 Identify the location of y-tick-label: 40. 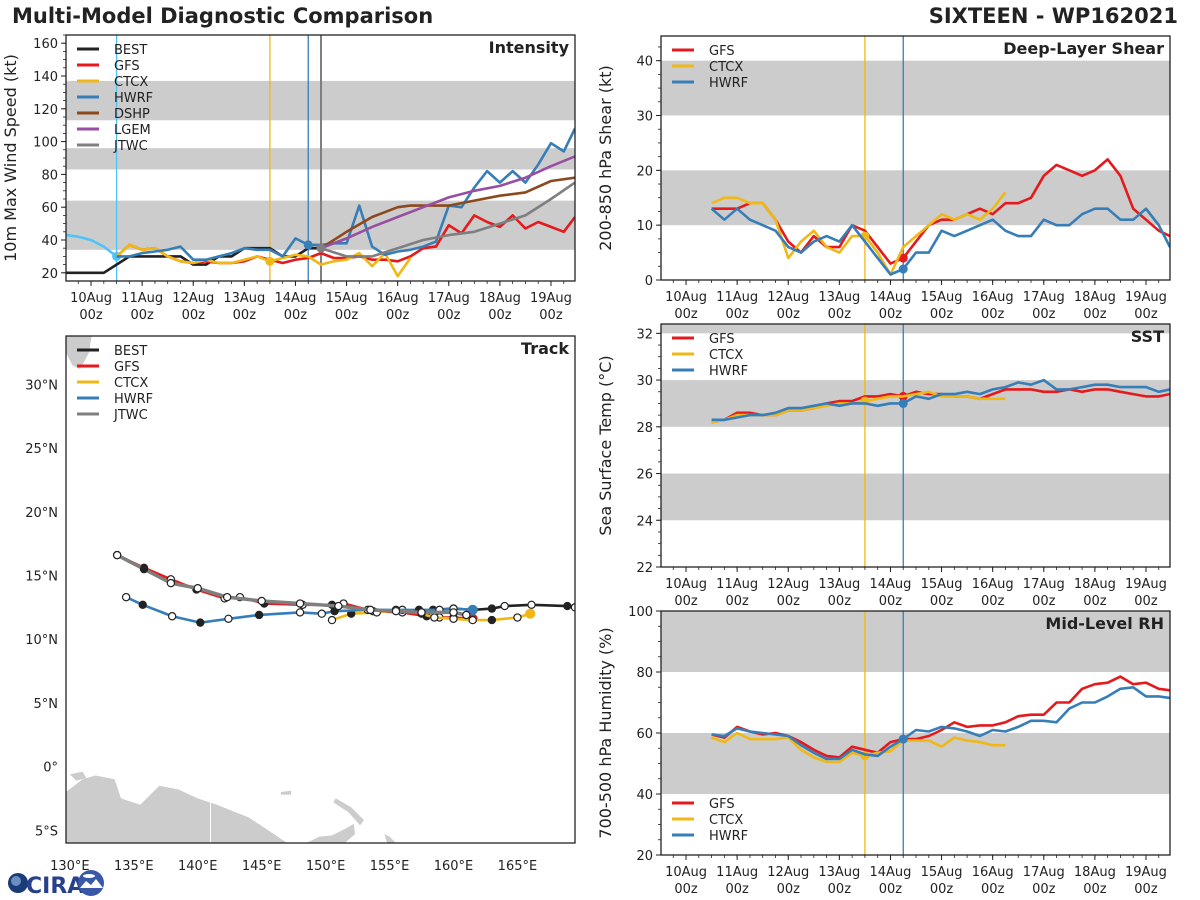
(49, 241).